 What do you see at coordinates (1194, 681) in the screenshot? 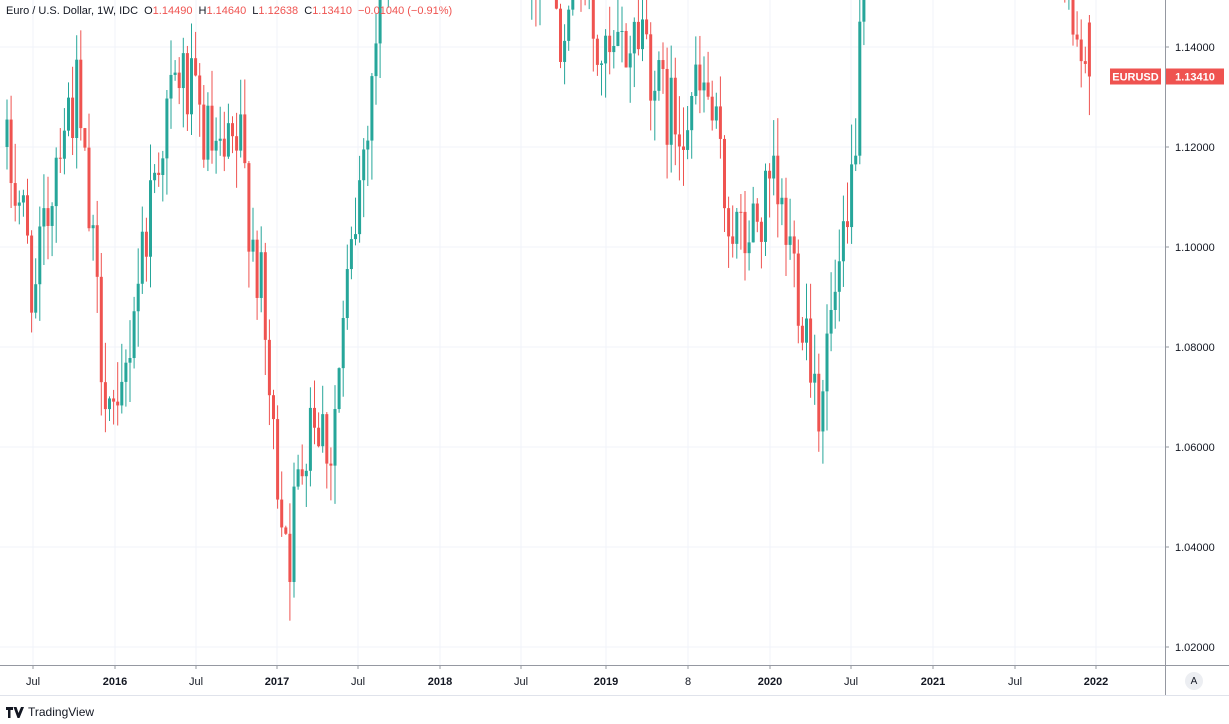
I see `auto-scale-button: A` at bounding box center [1194, 681].